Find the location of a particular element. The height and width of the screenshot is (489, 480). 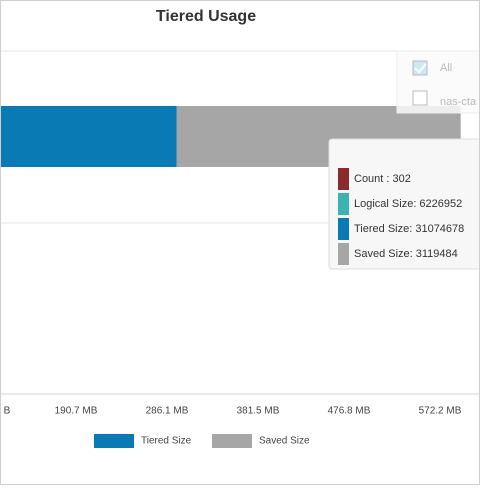

filter-item: All is located at coordinates (432, 68).